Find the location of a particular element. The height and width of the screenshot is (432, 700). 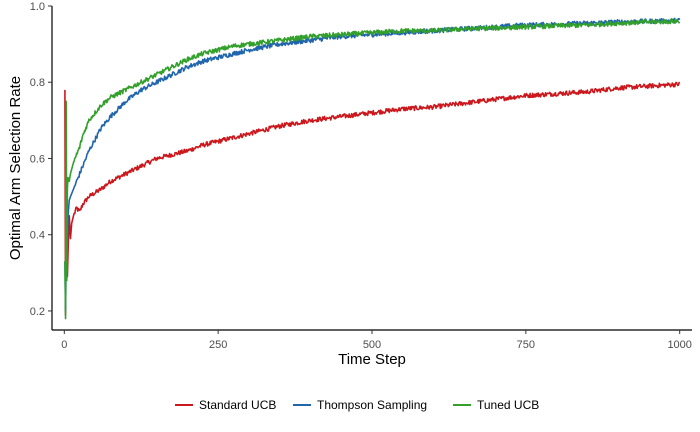

x-tick-label: 0 is located at coordinates (64, 345).